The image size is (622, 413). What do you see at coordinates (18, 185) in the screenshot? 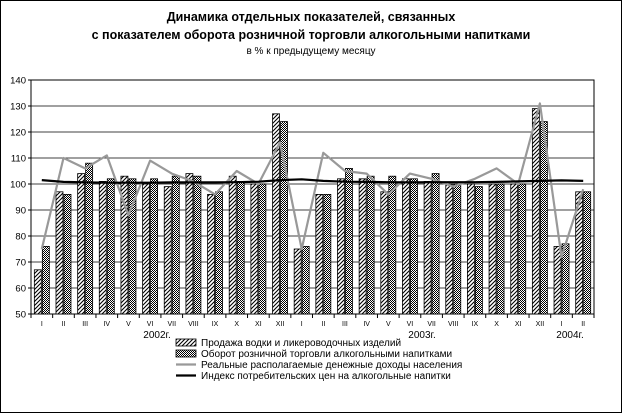
I see `y-tick-label: 100` at bounding box center [18, 185].